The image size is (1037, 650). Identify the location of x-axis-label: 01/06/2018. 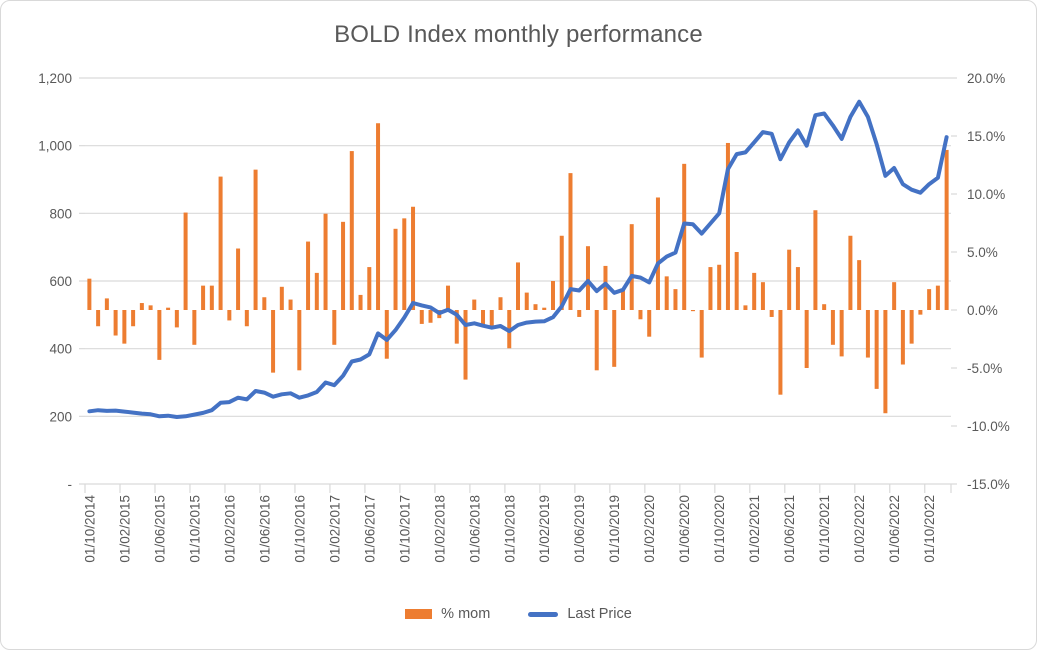
(474, 529).